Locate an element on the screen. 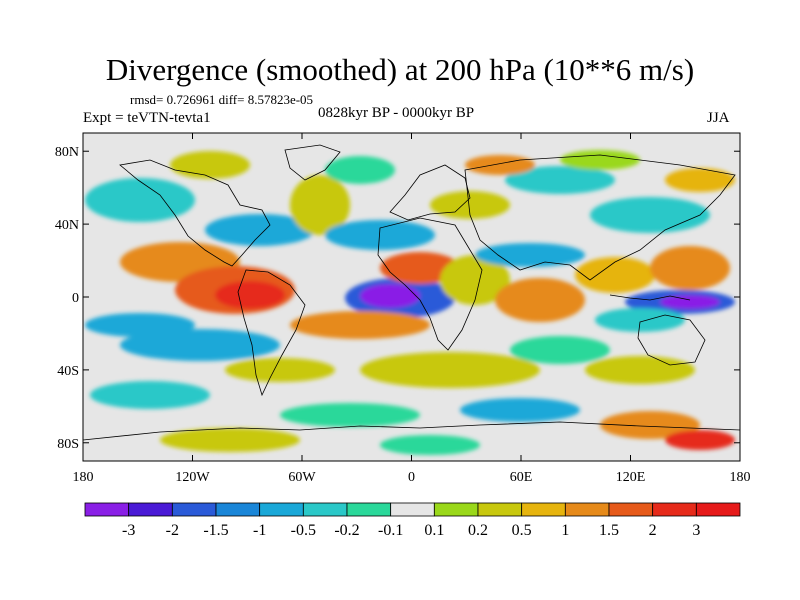 This screenshot has height=600, width=800. colorbar-label: -1.5 is located at coordinates (215, 530).